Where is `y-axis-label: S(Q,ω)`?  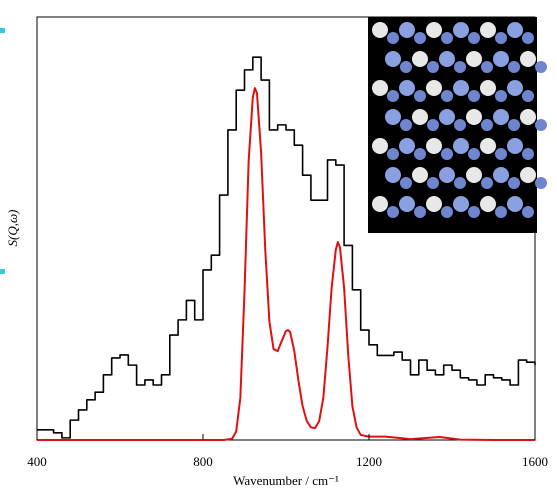
y-axis-label: S(Q,ω) is located at coordinates (12, 228).